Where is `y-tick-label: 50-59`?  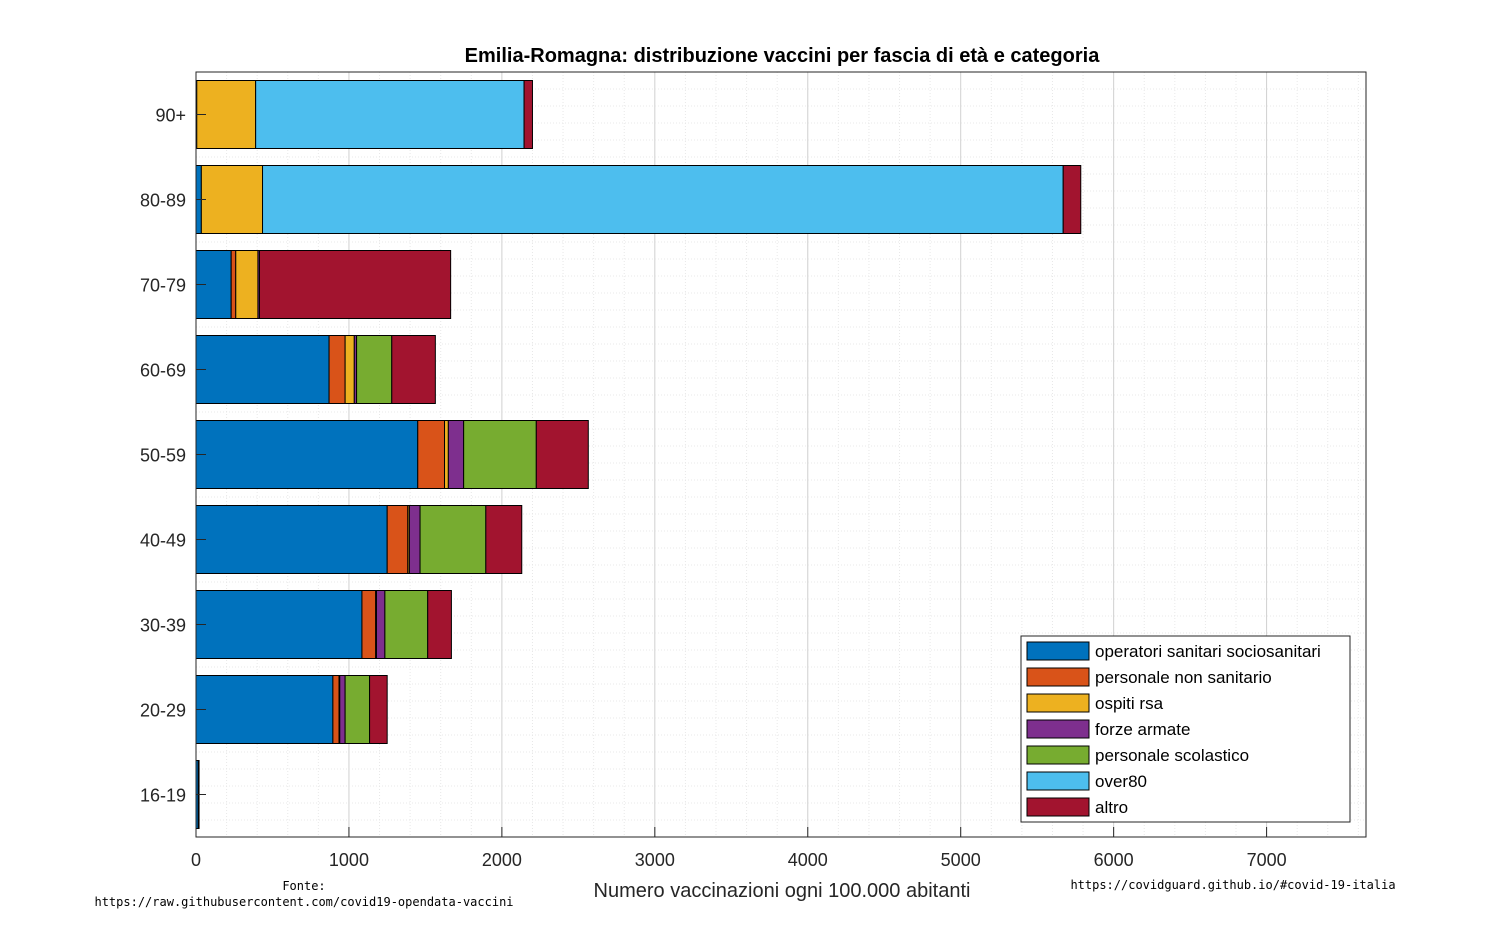 y-tick-label: 50-59 is located at coordinates (163, 456).